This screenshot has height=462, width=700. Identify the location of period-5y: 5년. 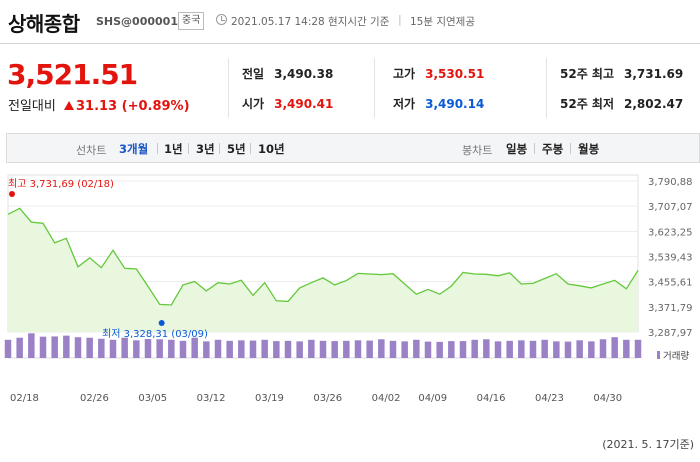
(236, 149).